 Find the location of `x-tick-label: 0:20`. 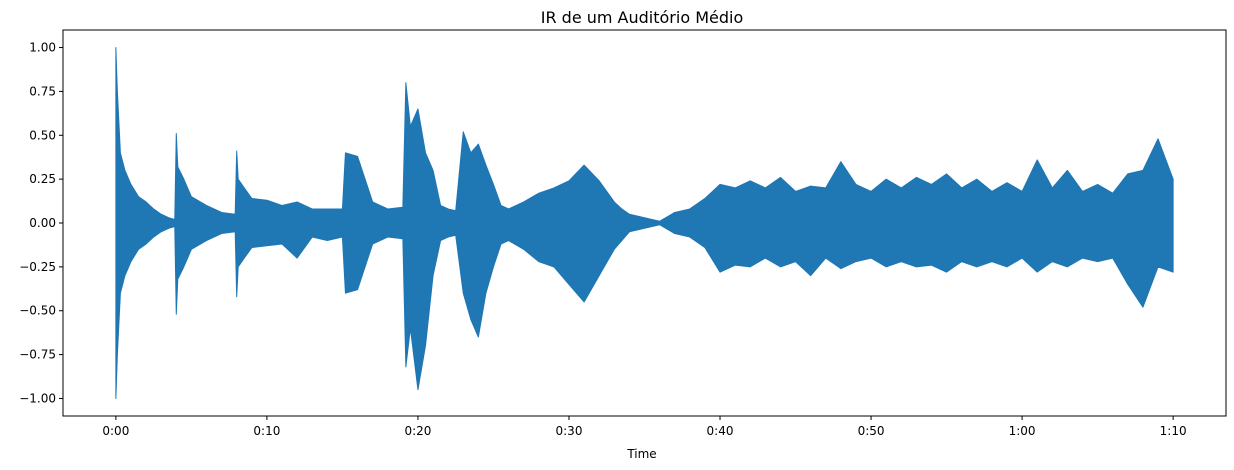

x-tick-label: 0:20 is located at coordinates (417, 431).